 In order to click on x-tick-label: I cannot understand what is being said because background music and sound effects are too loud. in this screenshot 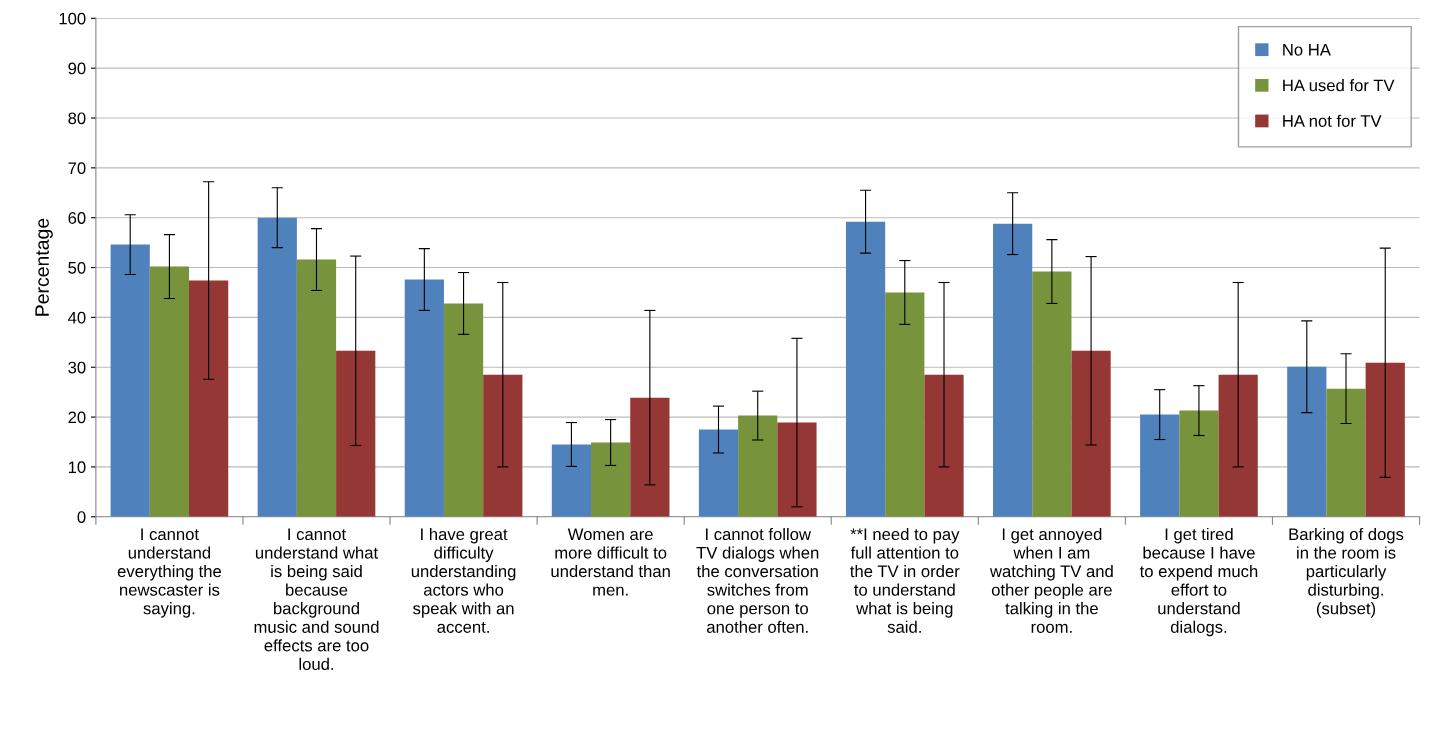, I will do `click(316, 599)`.